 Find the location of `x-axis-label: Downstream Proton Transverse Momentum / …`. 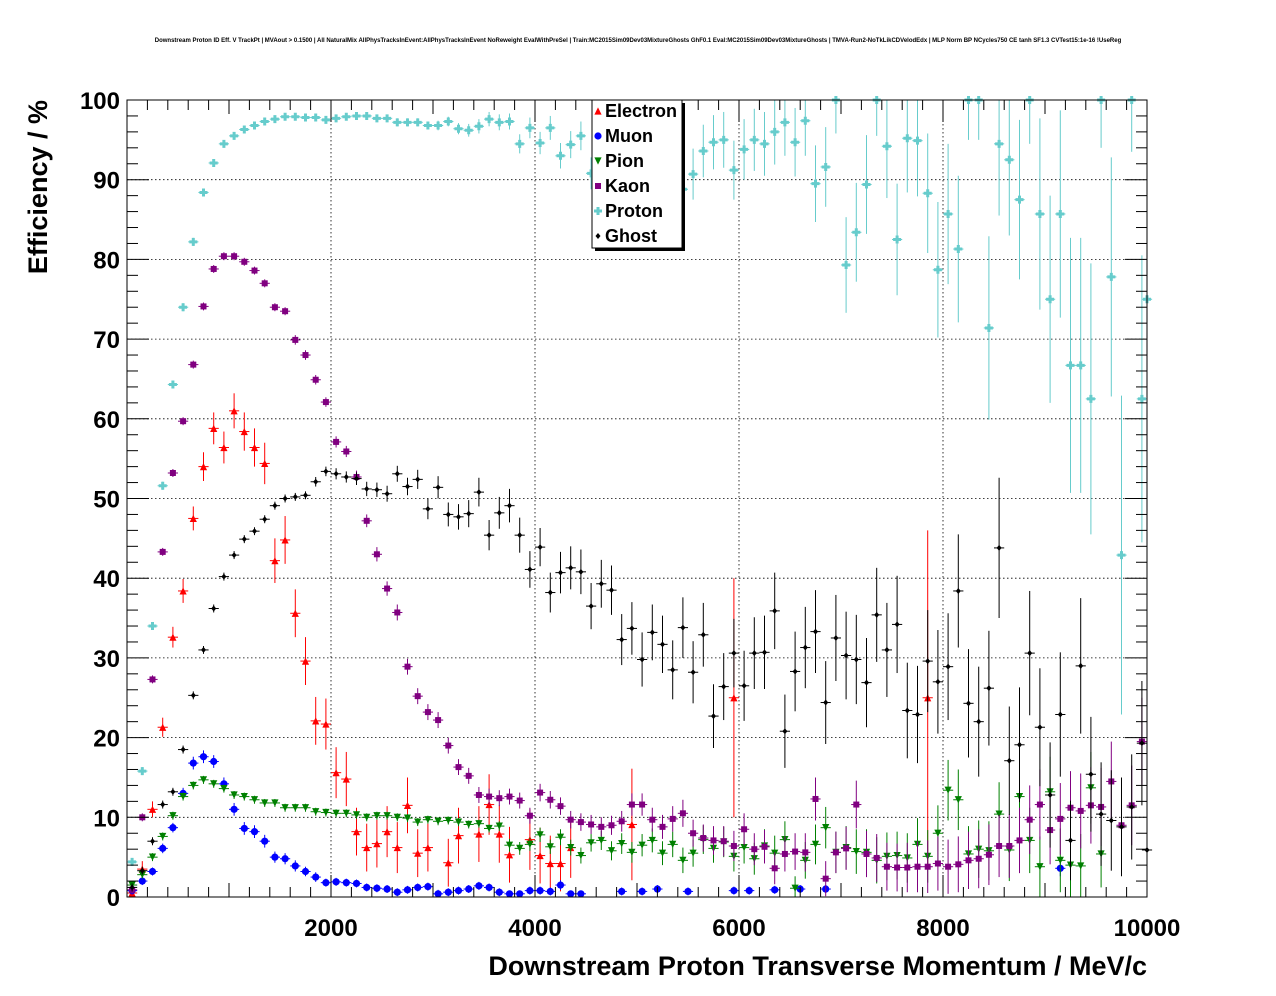

x-axis-label: Downstream Proton Transverse Momentum / … is located at coordinates (817, 966).